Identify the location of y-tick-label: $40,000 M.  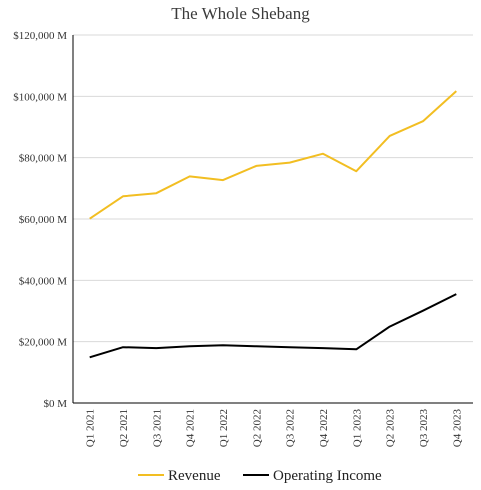
(43, 281).